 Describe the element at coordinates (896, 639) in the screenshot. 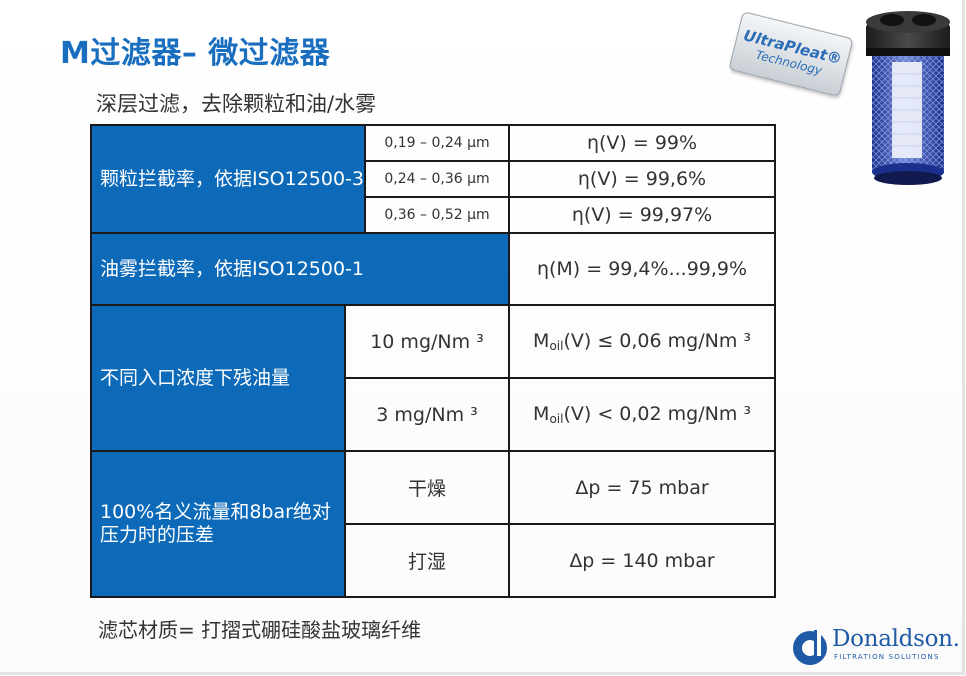

I see `logo-name: Donaldson.` at that location.